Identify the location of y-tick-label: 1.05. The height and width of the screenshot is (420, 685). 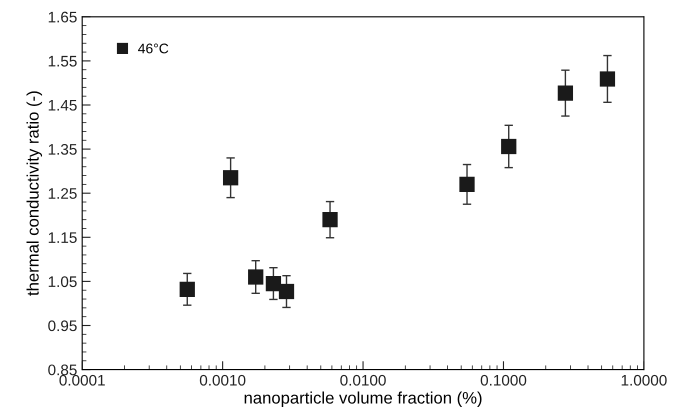
(62, 282).